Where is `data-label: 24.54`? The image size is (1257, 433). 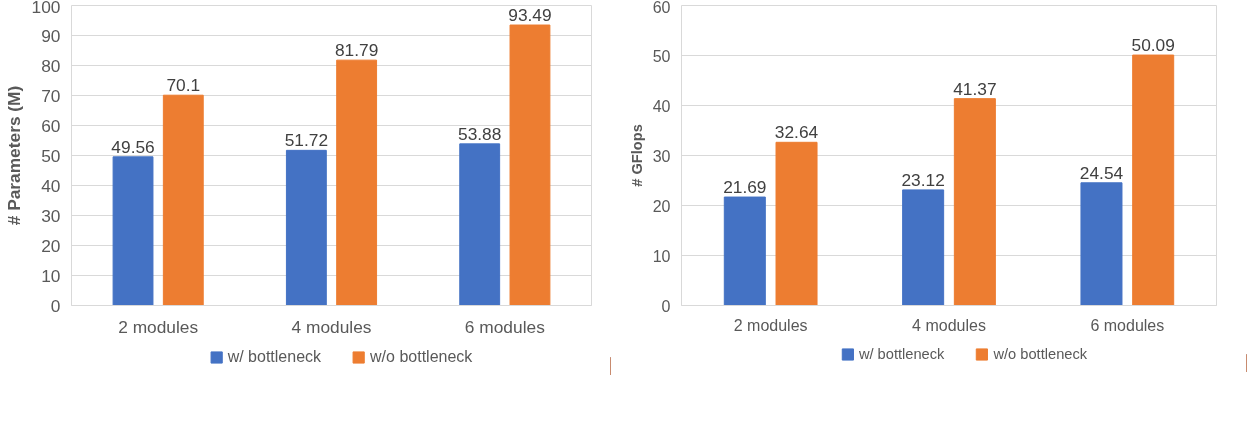 data-label: 24.54 is located at coordinates (1101, 172).